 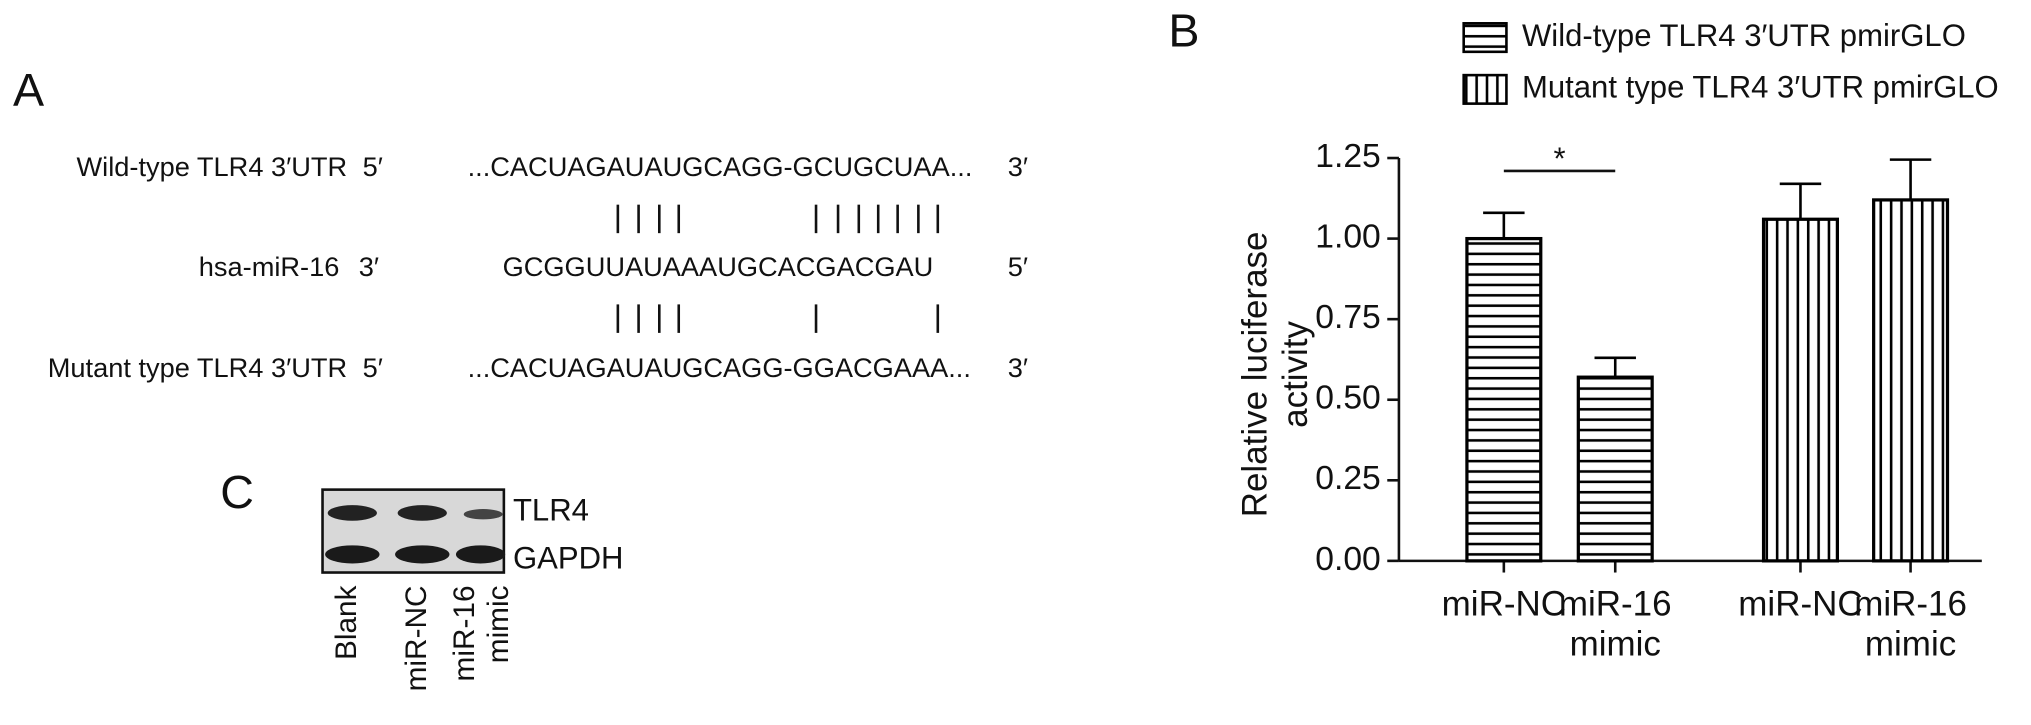 What do you see at coordinates (237, 492) in the screenshot?
I see `panel-label: C` at bounding box center [237, 492].